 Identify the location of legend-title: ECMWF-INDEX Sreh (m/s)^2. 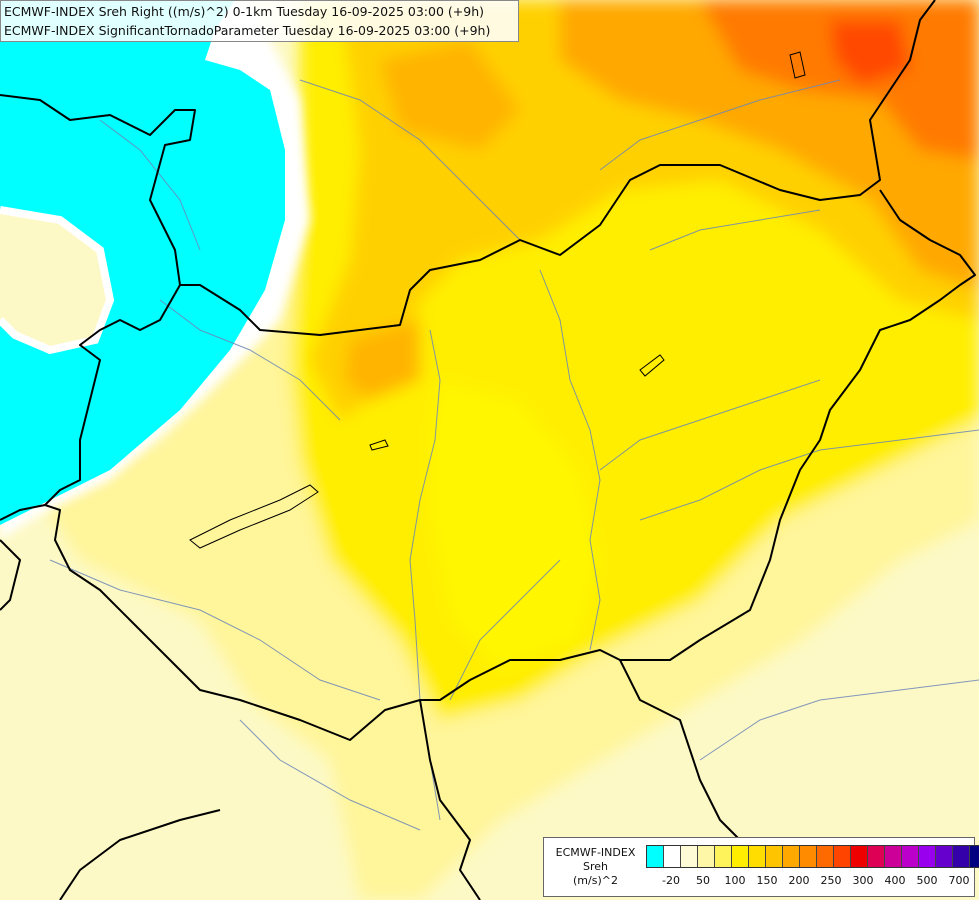
(595, 867).